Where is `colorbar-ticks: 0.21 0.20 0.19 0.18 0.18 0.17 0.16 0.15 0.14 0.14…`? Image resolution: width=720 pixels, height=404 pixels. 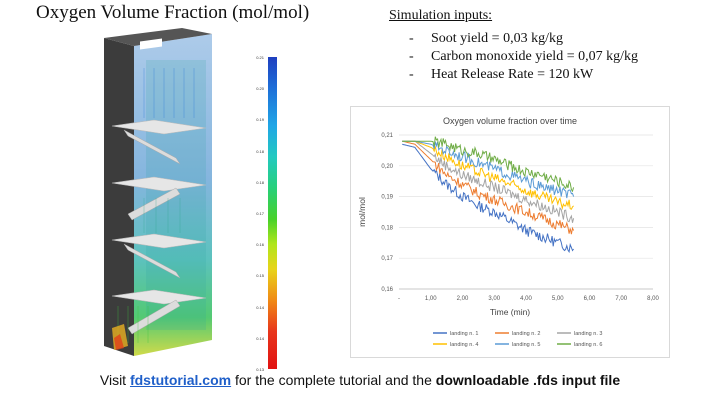 colorbar-ticks: 0.21 0.20 0.19 0.18 0.18 0.17 0.16 0.15 0.14 0.14… is located at coordinates (256, 213).